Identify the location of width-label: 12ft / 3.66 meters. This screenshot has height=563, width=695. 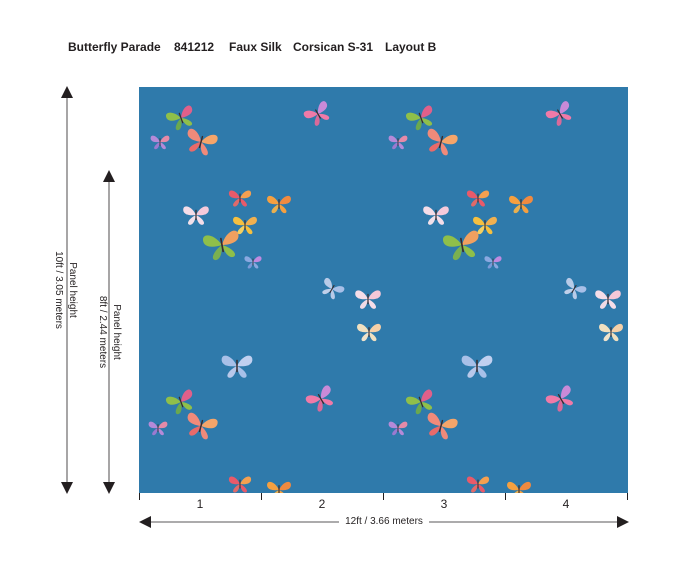
(384, 521).